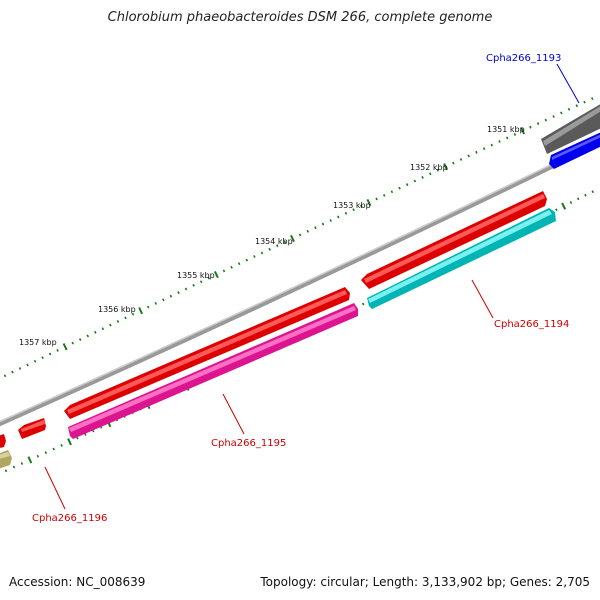  What do you see at coordinates (531, 324) in the screenshot?
I see `gene-label-cpha266-1194: Cpha266_1194` at bounding box center [531, 324].